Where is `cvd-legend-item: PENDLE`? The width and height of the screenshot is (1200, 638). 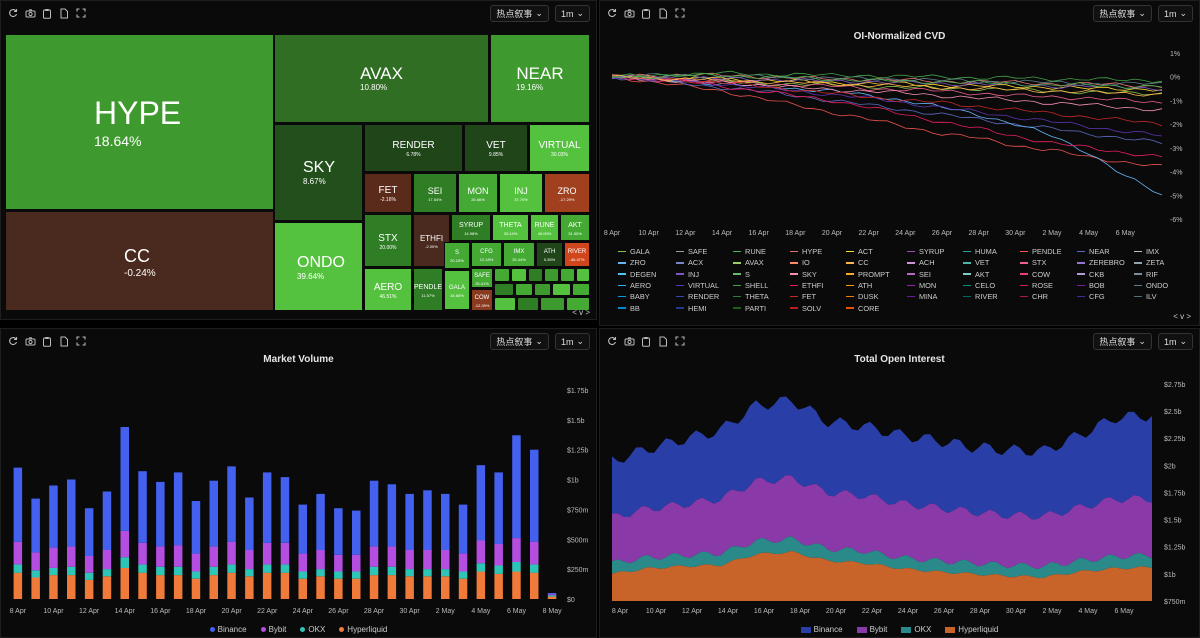
cvd-legend-item: PENDLE is located at coordinates (1041, 251).